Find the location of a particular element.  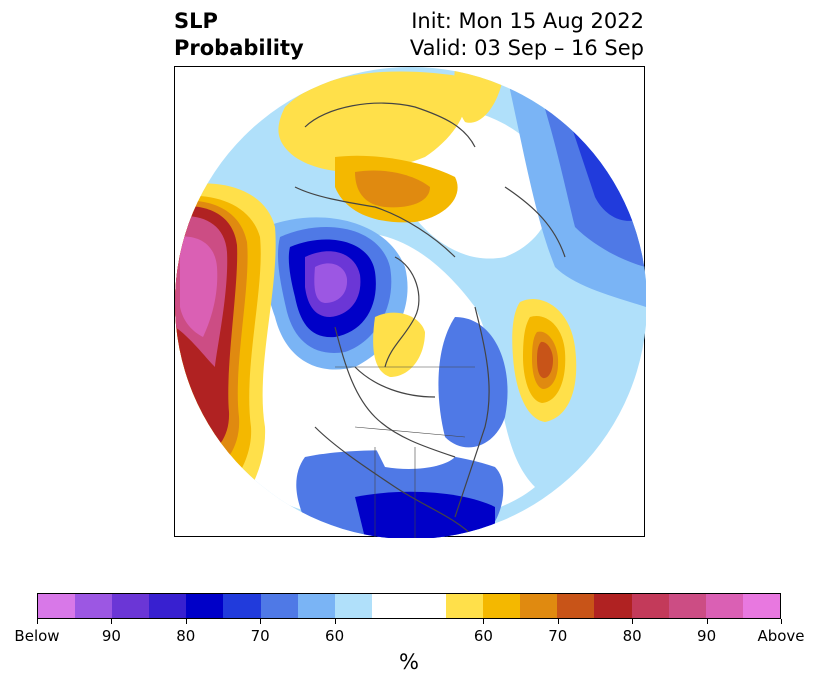

title-product: Probability is located at coordinates (239, 48).